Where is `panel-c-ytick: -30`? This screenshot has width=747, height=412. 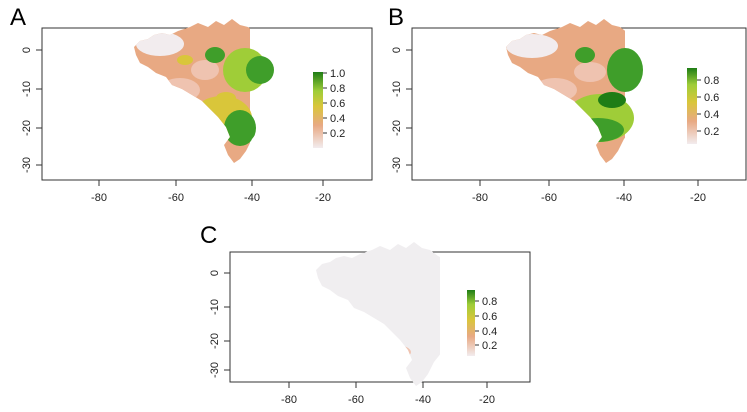 panel-c-ytick: -30 is located at coordinates (215, 370).